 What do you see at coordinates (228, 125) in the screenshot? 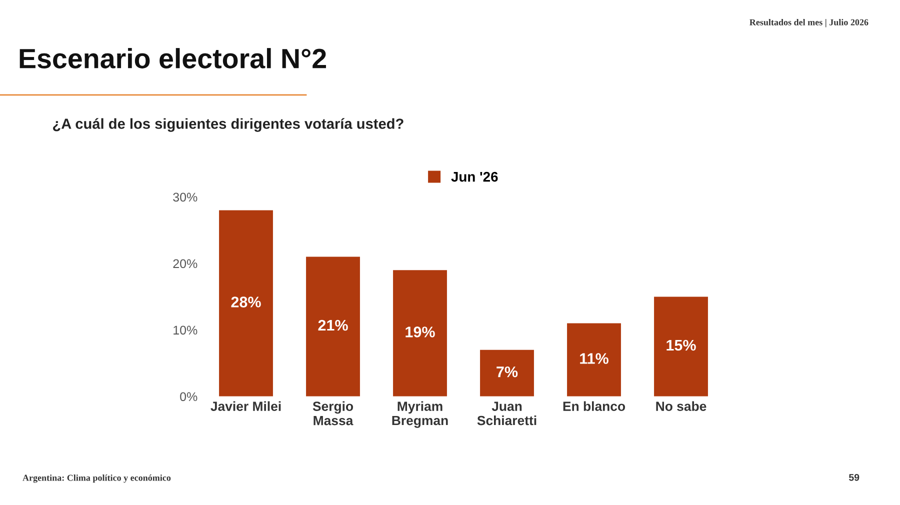
I see `chart-subtitle: ¿A cuál de los siguientes dirigentes votaría usted?` at bounding box center [228, 125].